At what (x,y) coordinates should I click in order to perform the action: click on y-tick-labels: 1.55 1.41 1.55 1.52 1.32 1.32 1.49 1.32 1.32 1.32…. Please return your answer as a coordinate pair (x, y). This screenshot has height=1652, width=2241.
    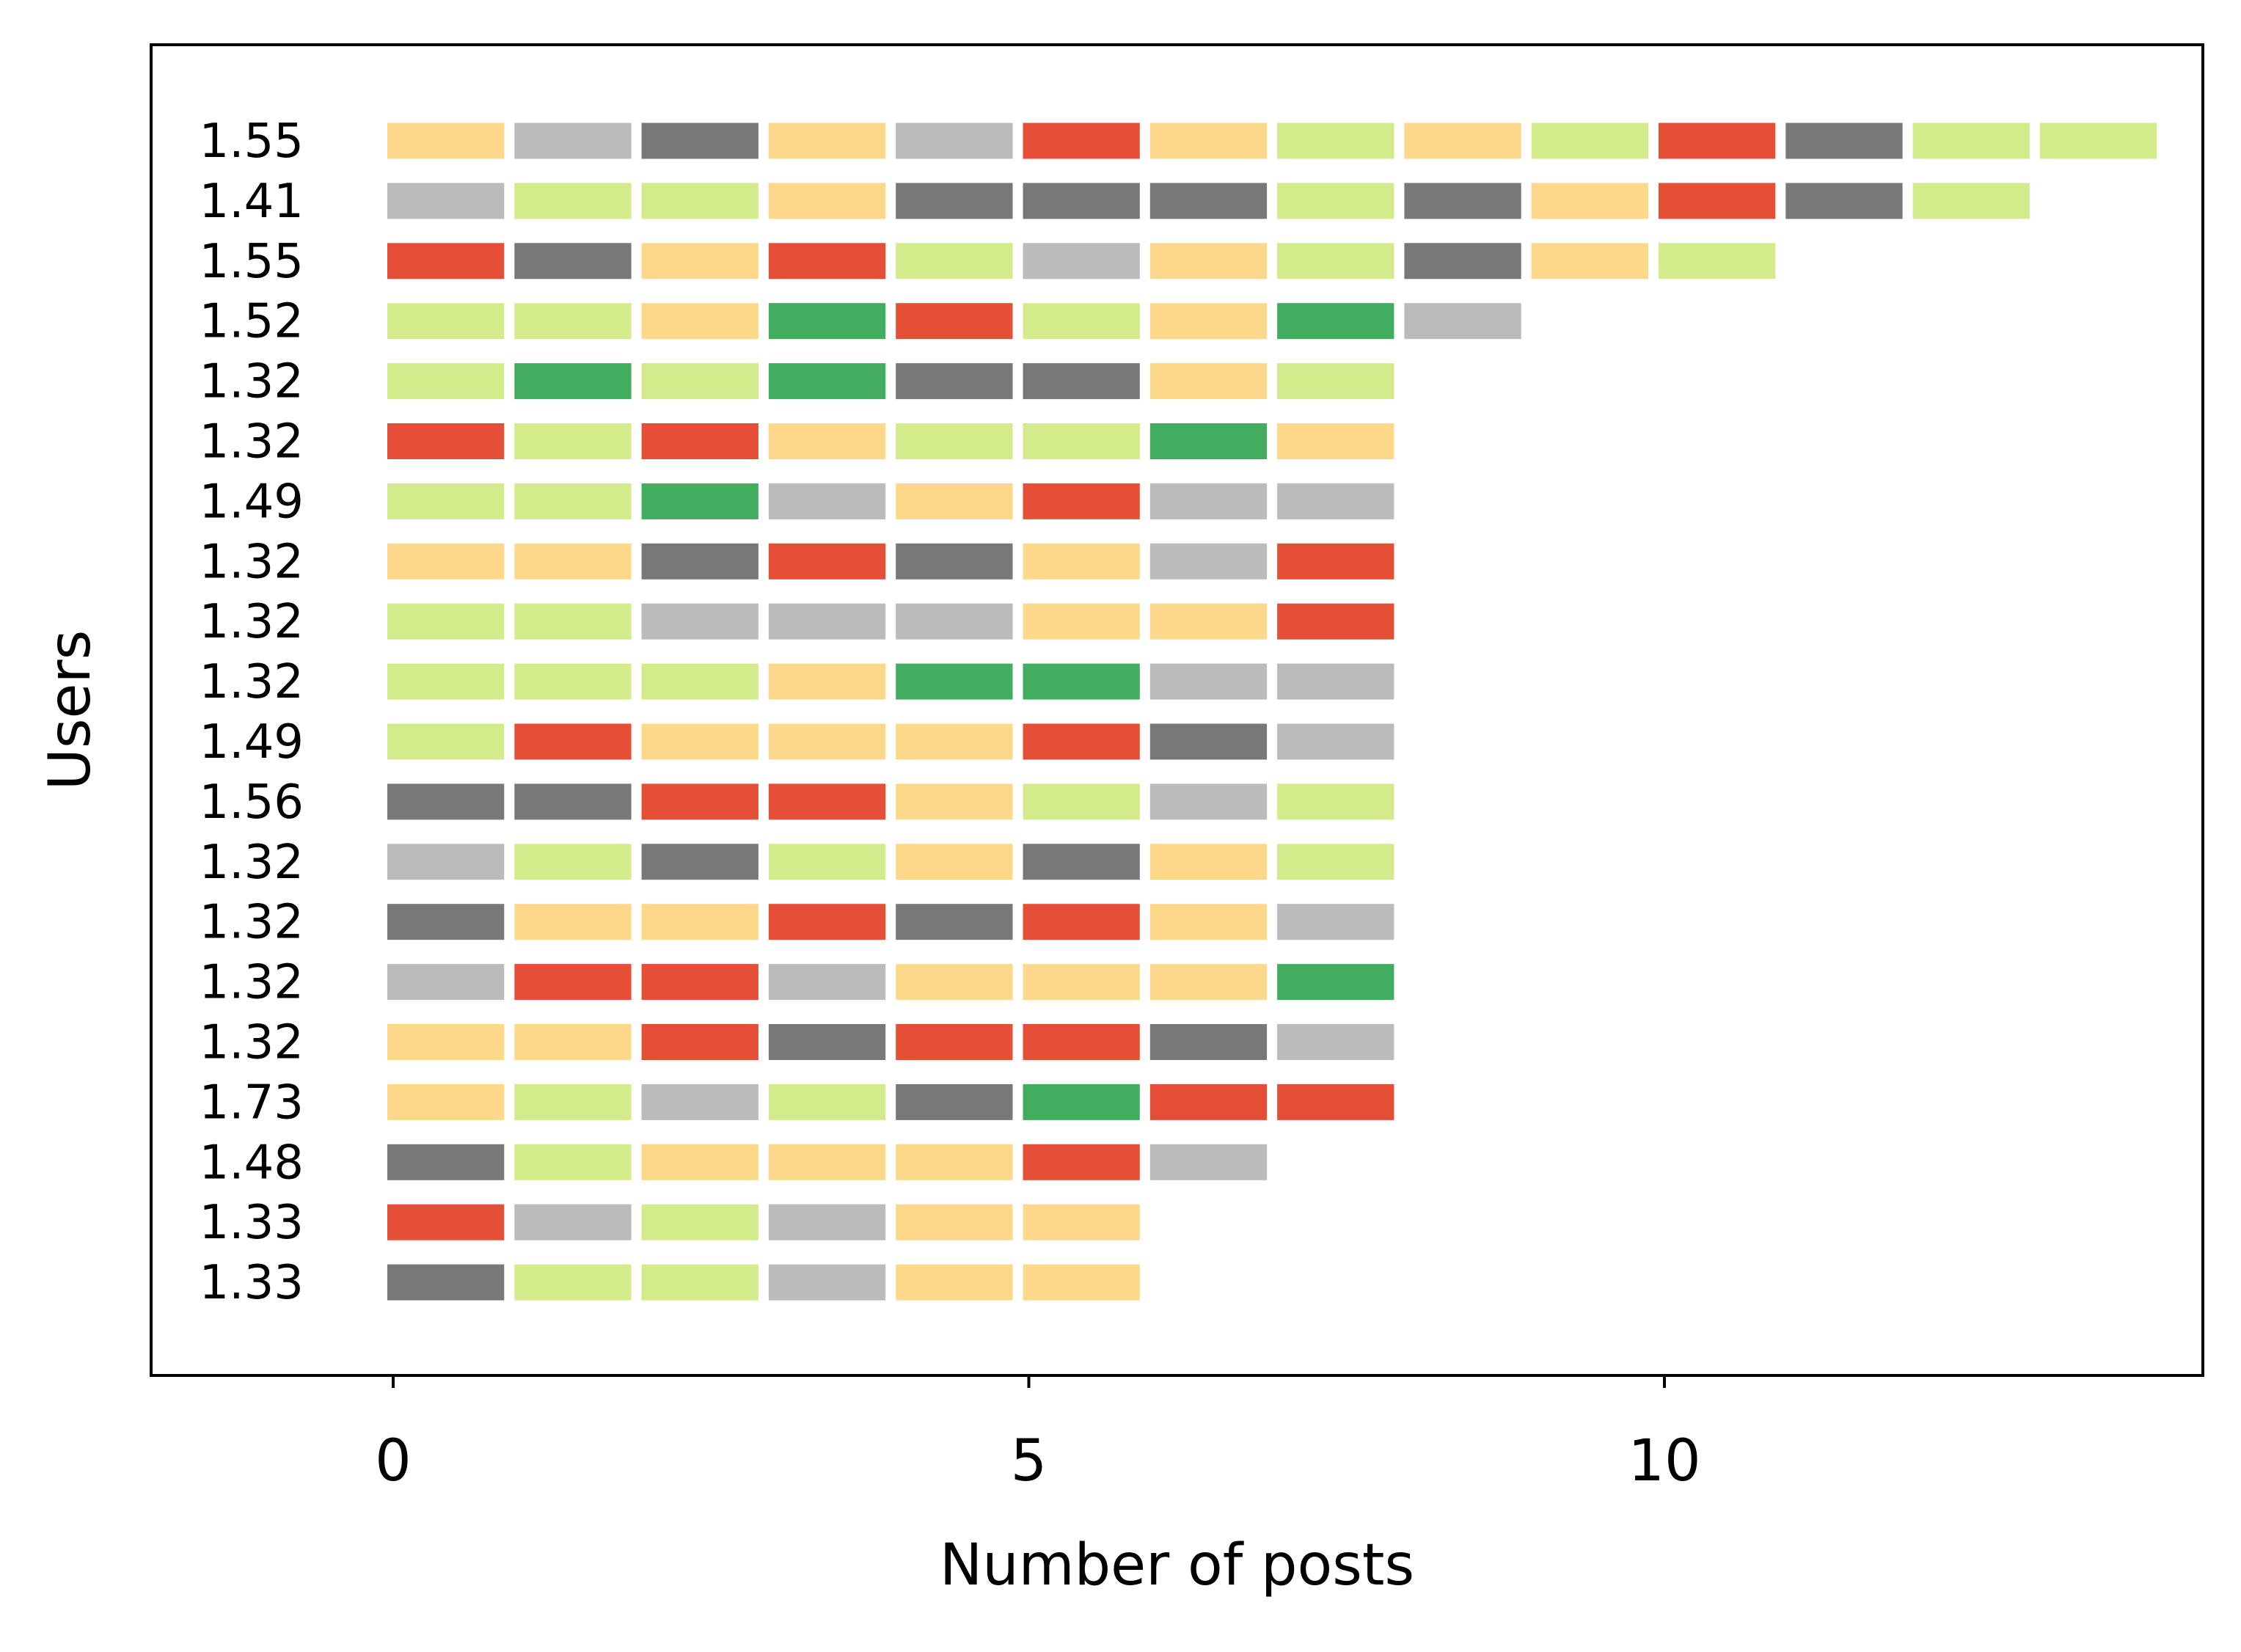
    Looking at the image, I should click on (252, 712).